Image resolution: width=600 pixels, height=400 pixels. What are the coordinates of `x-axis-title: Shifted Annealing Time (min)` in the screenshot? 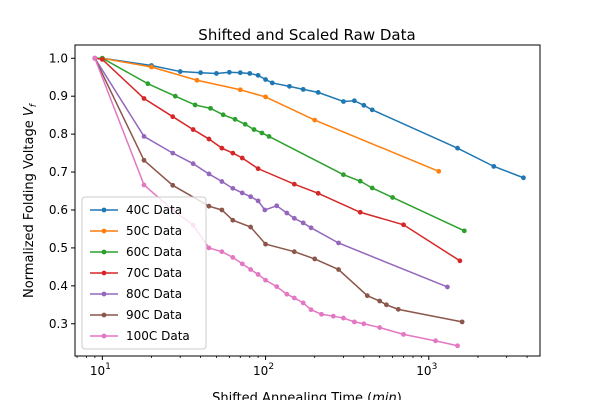 It's located at (307, 395).